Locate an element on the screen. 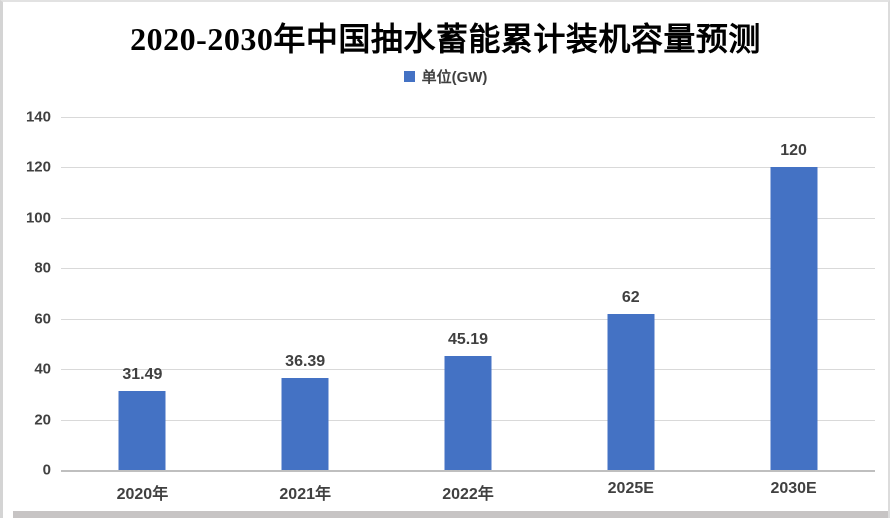  bar-slot-2021年: 36.39 is located at coordinates (305, 293).